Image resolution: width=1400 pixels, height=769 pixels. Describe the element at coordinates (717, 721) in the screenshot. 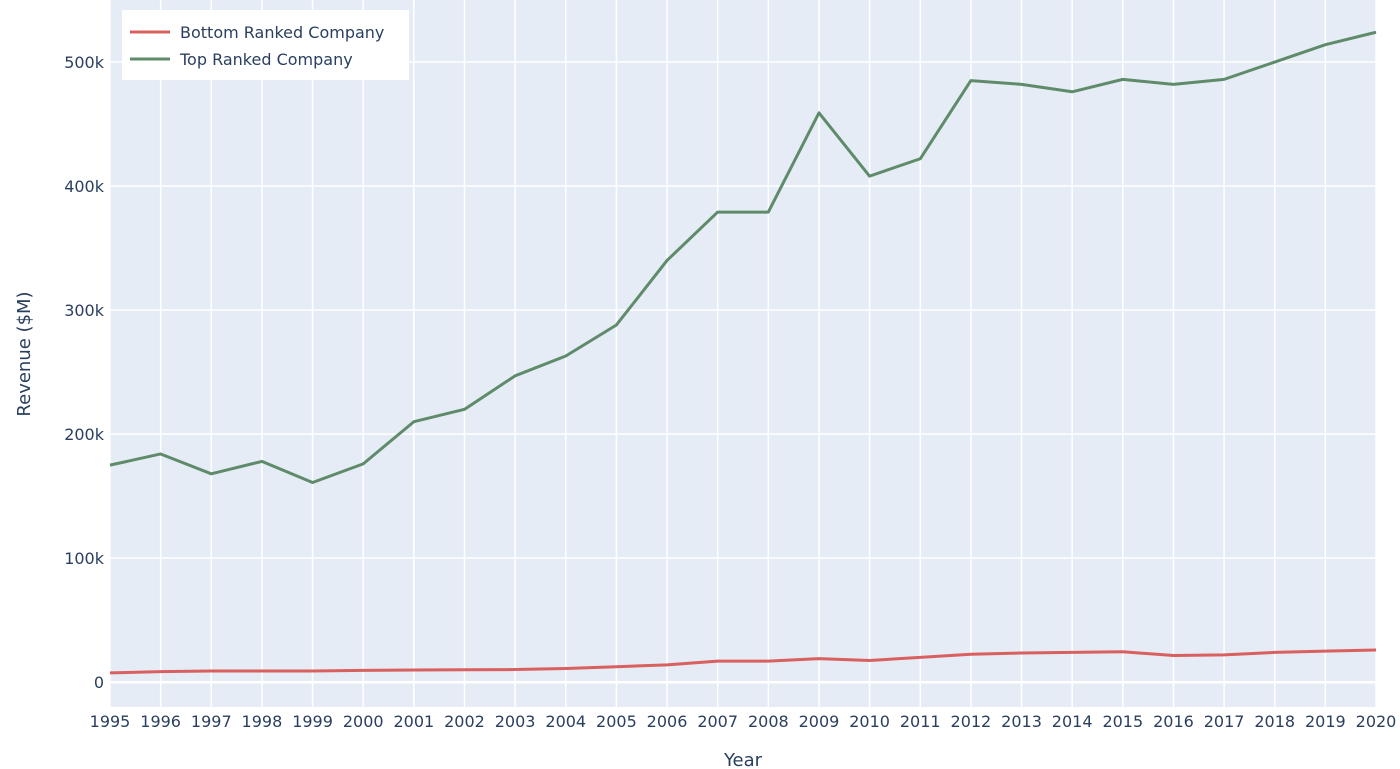

I see `x-tick-label: 2007` at that location.